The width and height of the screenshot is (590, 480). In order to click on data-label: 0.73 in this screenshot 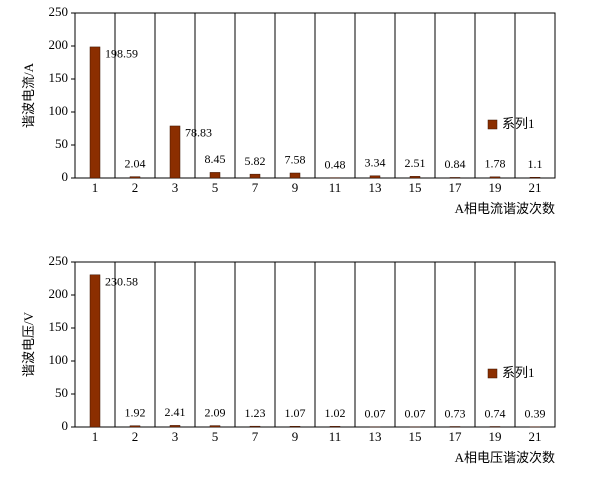, I will do `click(455, 413)`.